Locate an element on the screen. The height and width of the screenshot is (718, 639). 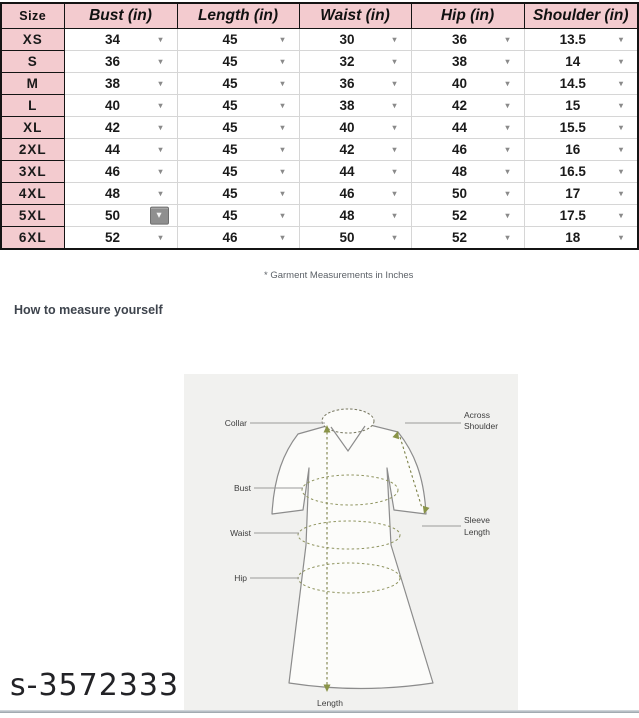
measurement-cell: 16 ▾ is located at coordinates (581, 149).